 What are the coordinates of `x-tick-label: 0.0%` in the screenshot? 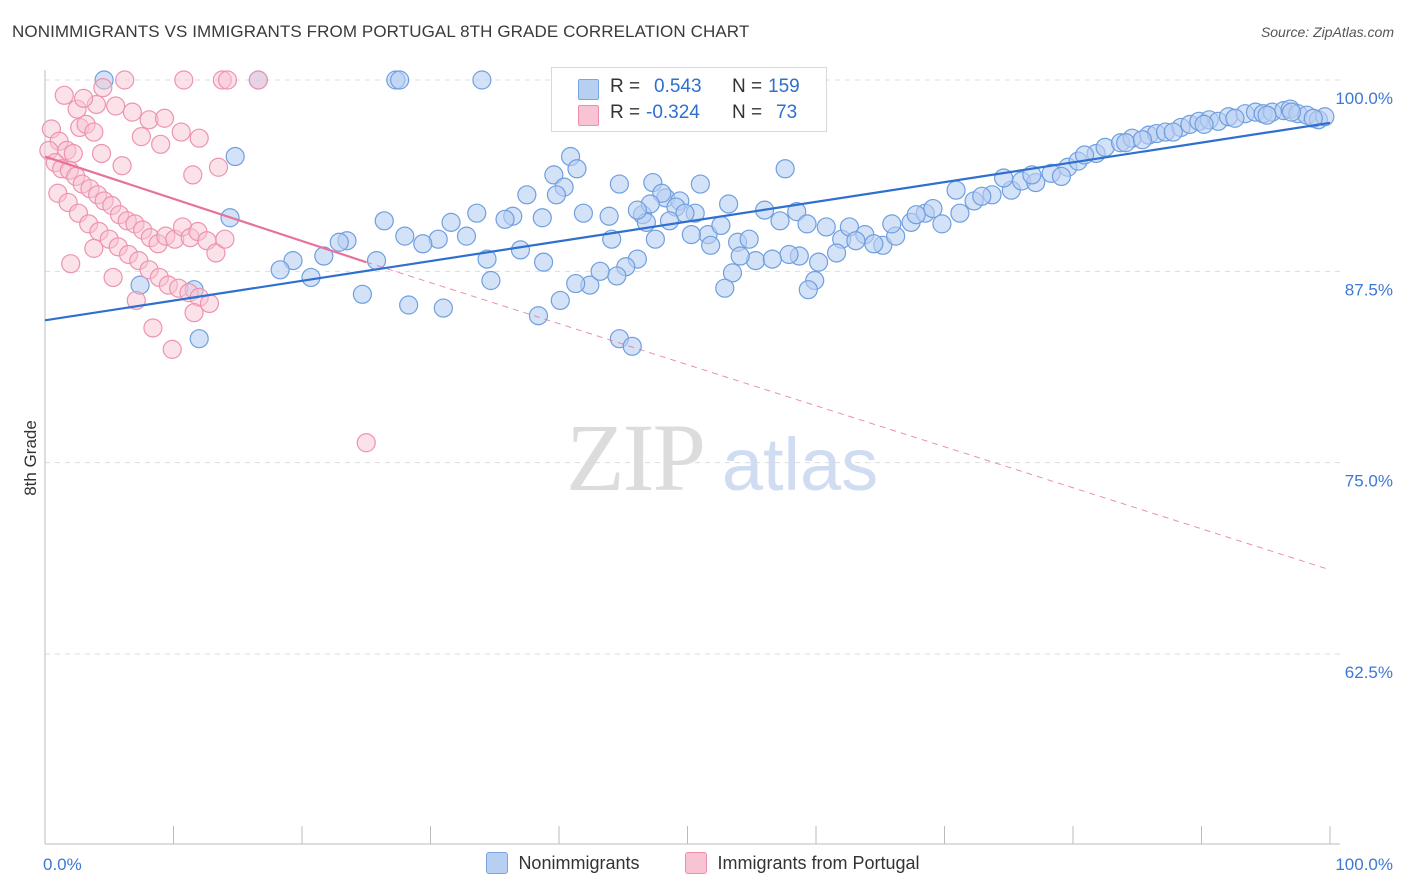 It's located at (62, 864).